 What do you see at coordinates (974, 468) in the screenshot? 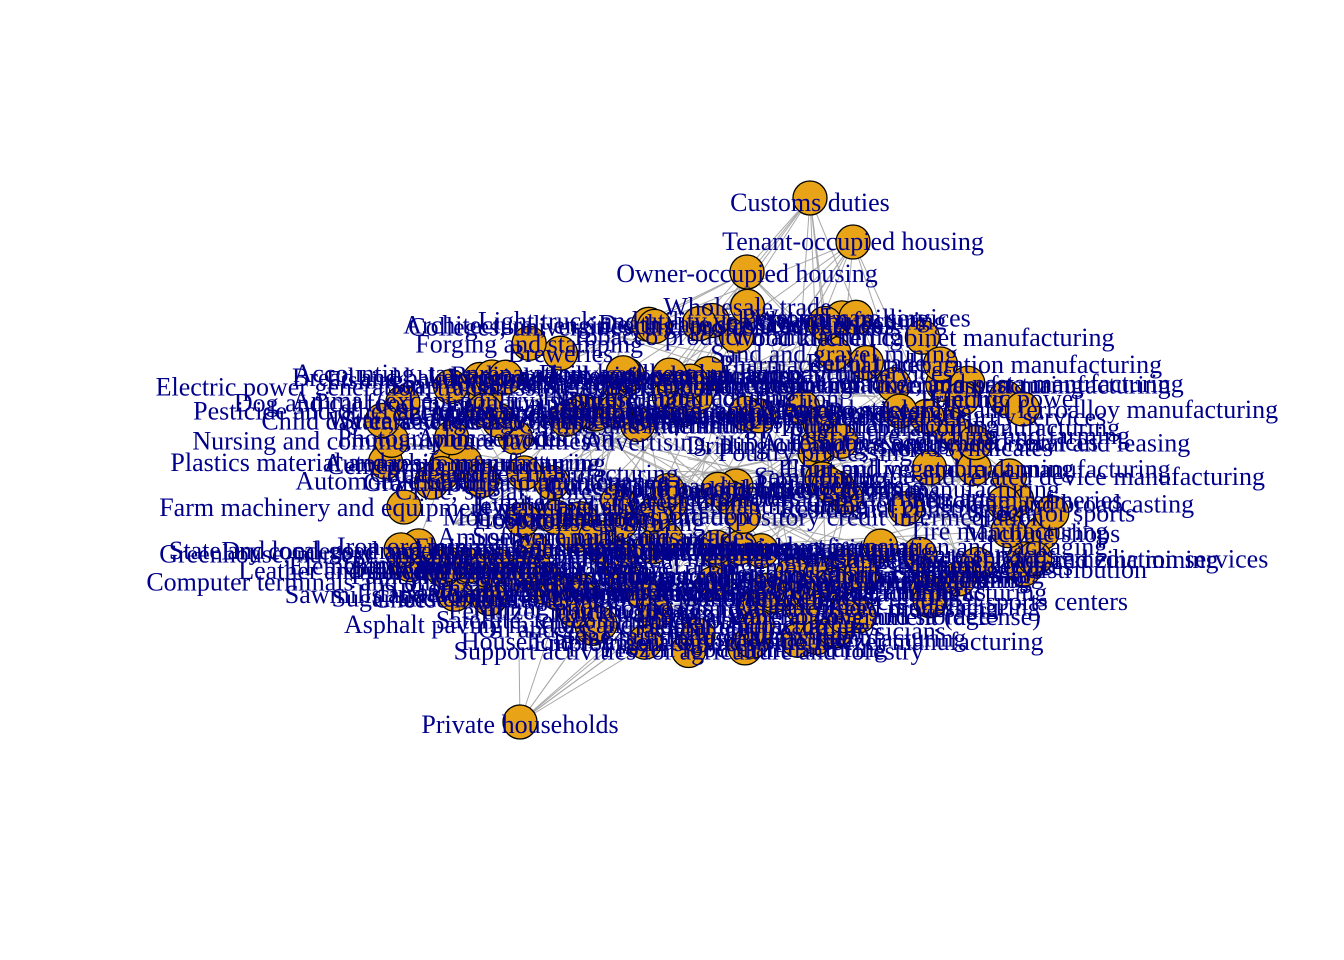
I see `node-label: Flour milling and malt manufacturing` at bounding box center [974, 468].